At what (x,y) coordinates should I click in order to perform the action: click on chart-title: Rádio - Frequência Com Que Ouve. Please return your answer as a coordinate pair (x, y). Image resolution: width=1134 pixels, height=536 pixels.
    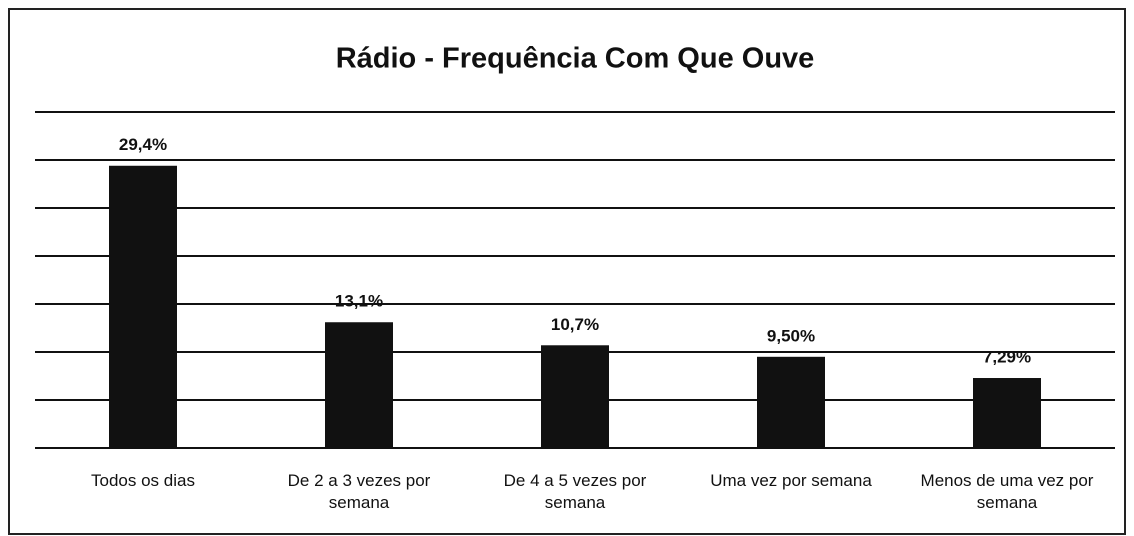
    Looking at the image, I should click on (575, 59).